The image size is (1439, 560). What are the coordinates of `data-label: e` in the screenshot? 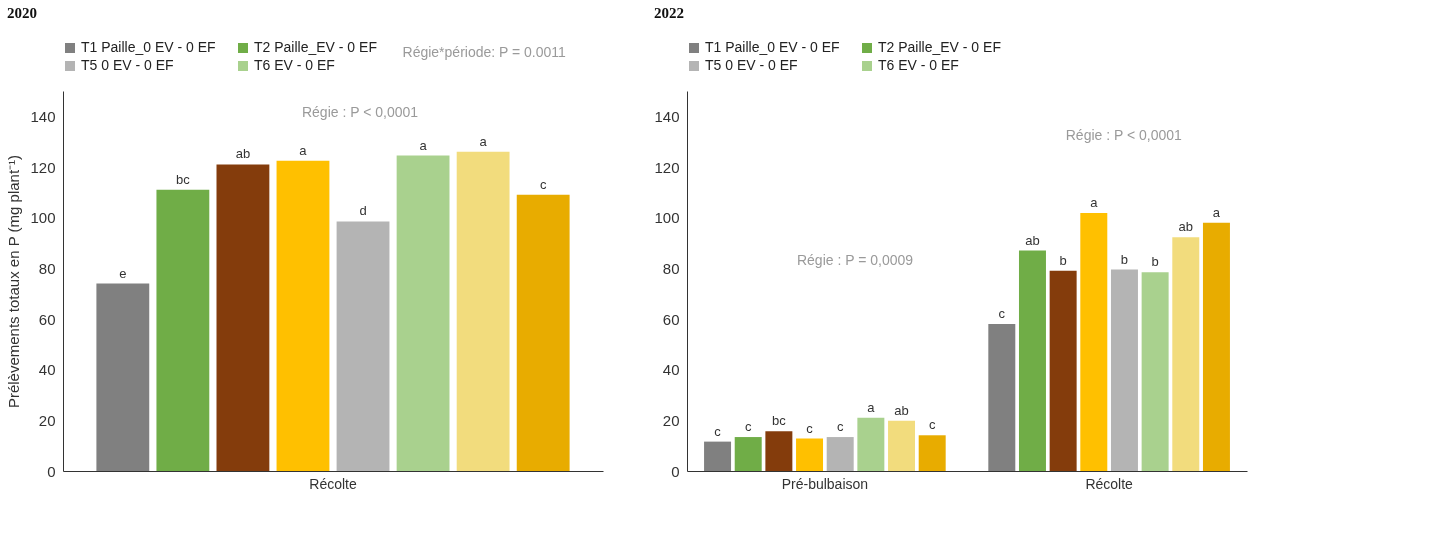 It's located at (123, 273).